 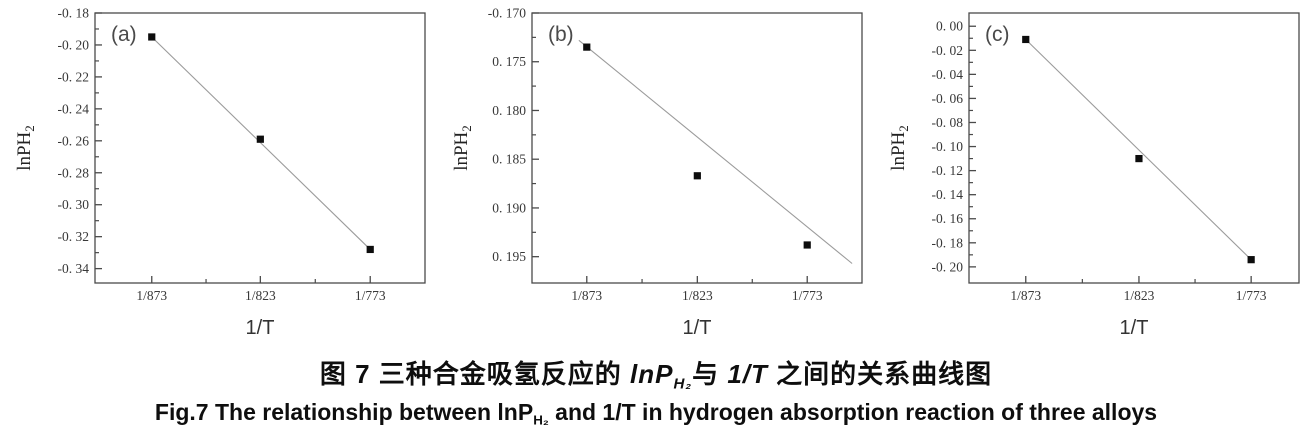 What do you see at coordinates (948, 218) in the screenshot?
I see `y-tick-label: -0. 16` at bounding box center [948, 218].